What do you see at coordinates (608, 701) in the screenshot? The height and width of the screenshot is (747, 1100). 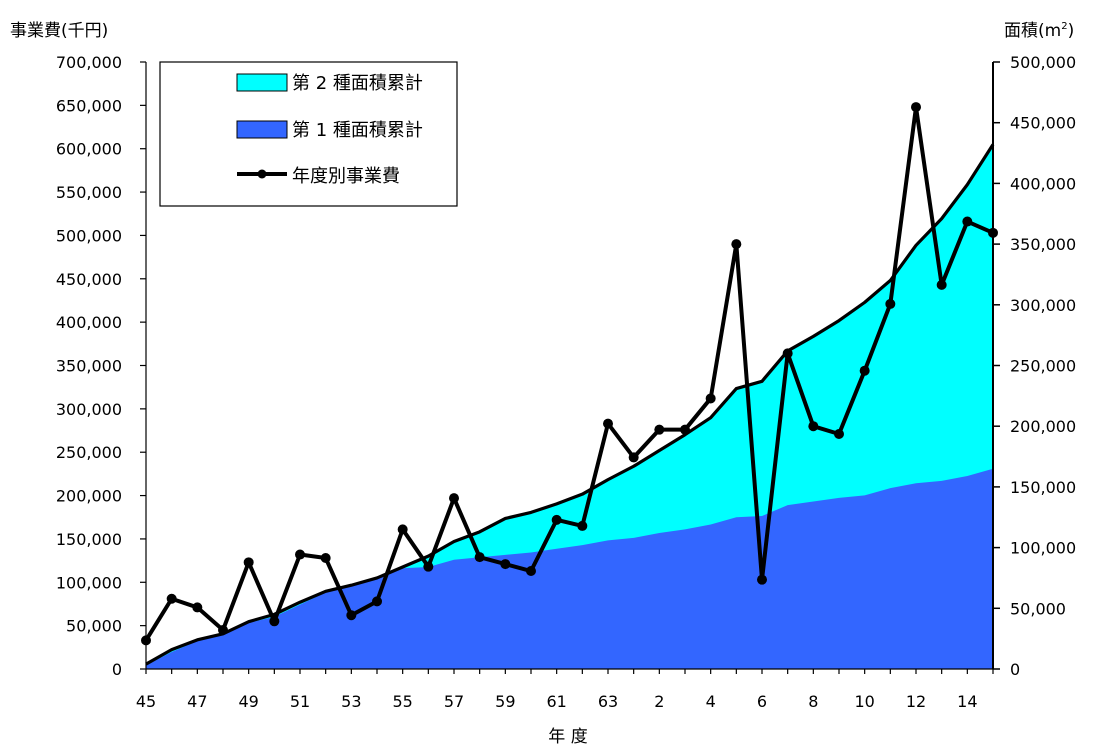 I see `x-tick-label: 63` at bounding box center [608, 701].